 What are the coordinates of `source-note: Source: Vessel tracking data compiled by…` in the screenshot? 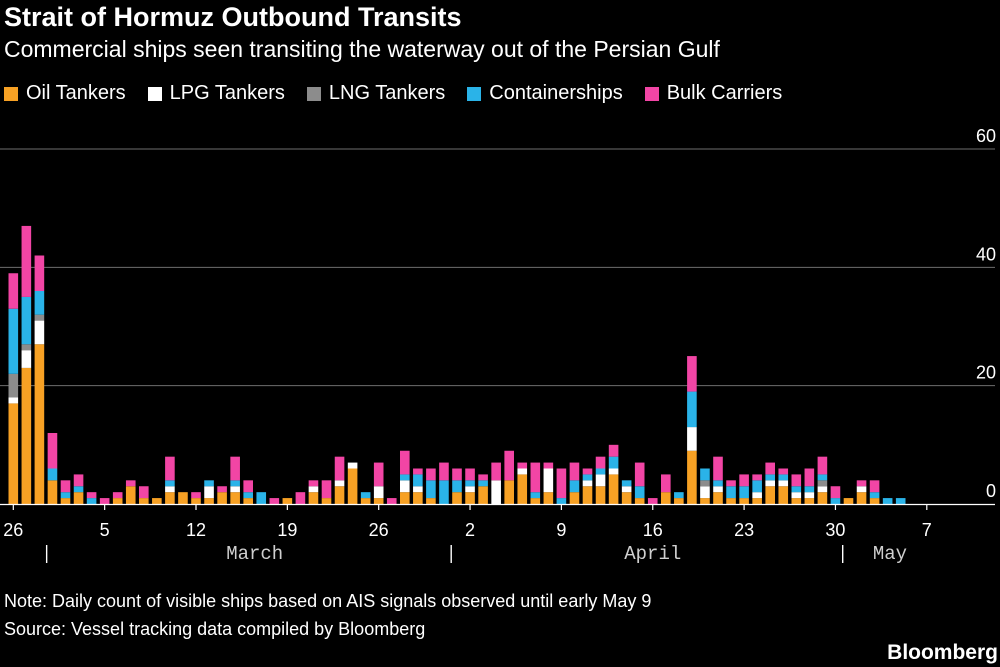 It's located at (215, 629).